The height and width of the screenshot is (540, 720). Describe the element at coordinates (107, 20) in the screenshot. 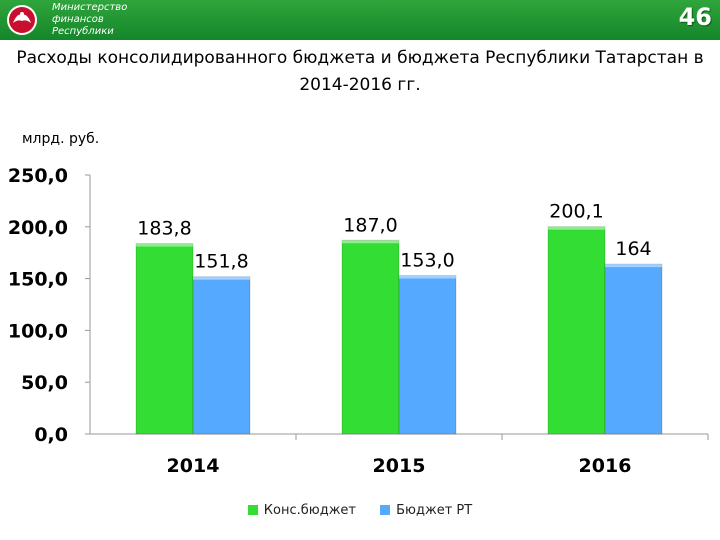

I see `ministry-name: Министерство финансов Республики` at that location.